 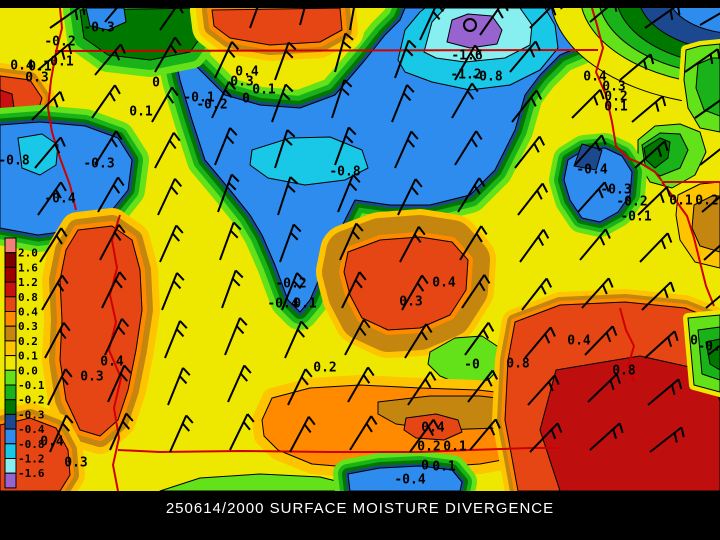 I want to click on station-circle-marker, so click(x=470, y=25).